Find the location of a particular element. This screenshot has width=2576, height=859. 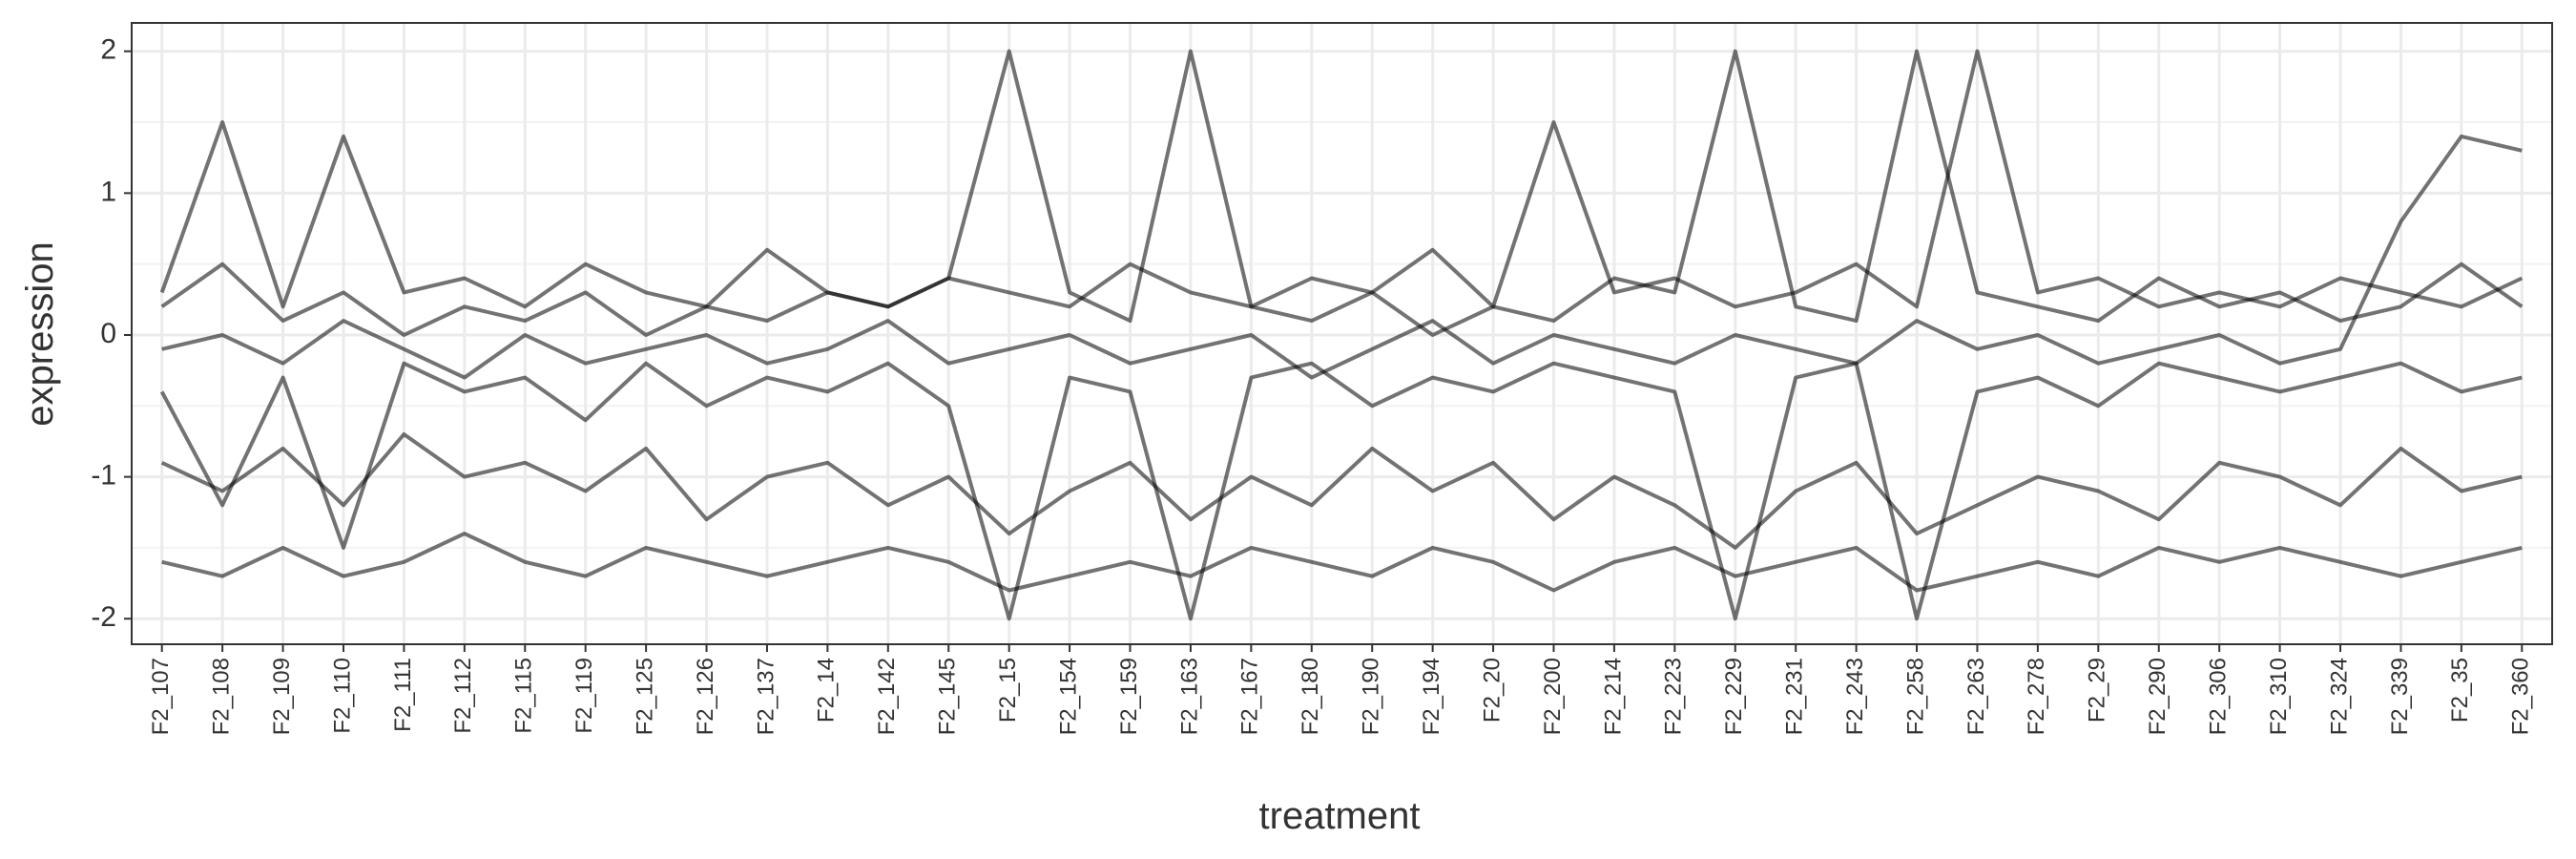

x-tick-label: F2_200 is located at coordinates (1553, 696).